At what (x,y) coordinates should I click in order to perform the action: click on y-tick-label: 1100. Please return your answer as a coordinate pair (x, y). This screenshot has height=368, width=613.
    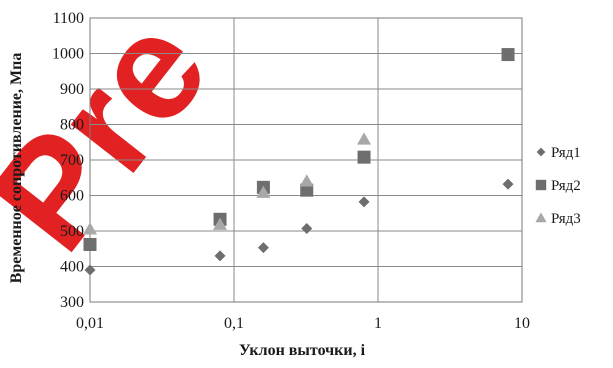
    Looking at the image, I should click on (68, 18).